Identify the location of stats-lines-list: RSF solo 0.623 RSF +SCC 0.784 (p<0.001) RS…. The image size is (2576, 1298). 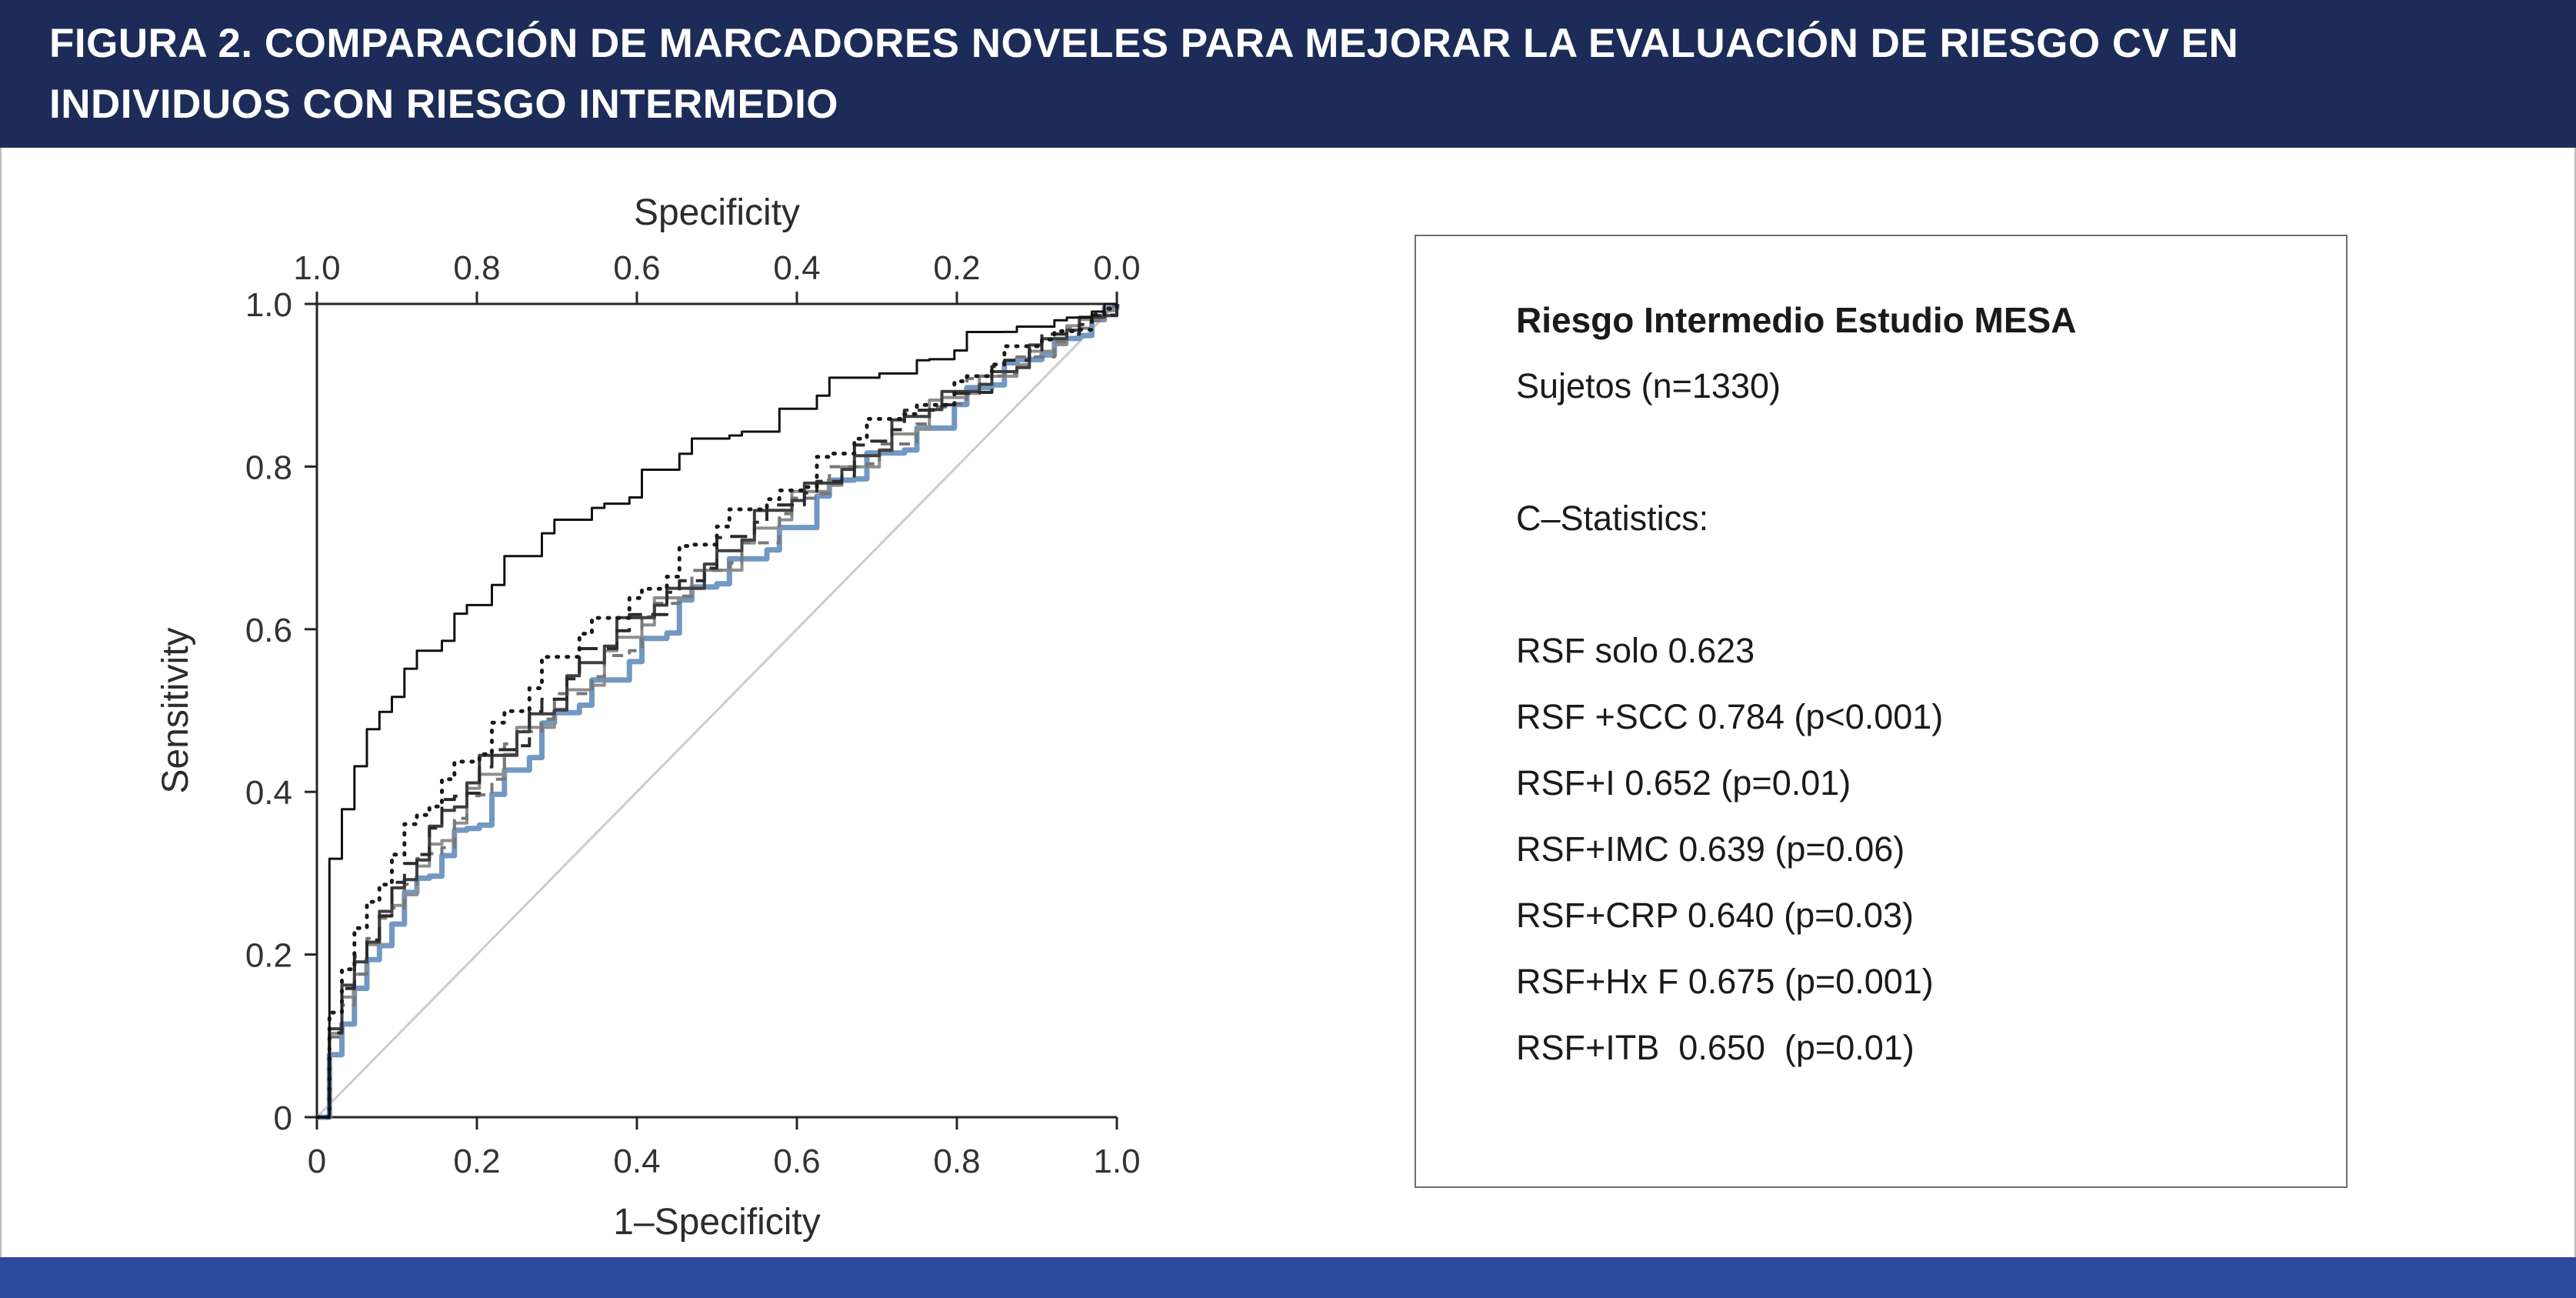
(1908, 850).